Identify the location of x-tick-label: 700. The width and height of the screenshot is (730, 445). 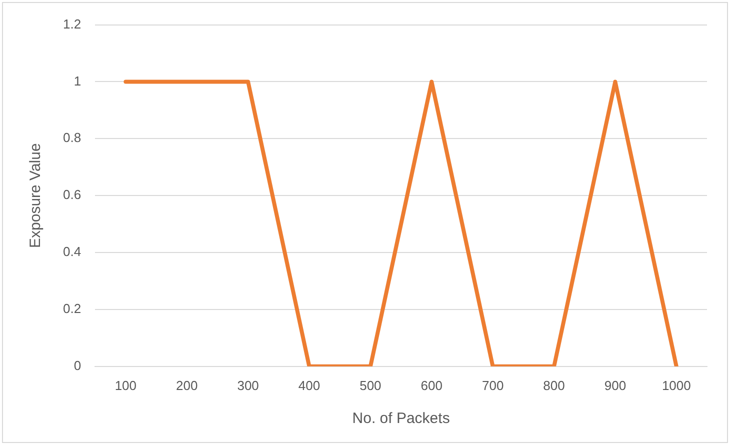
(493, 385).